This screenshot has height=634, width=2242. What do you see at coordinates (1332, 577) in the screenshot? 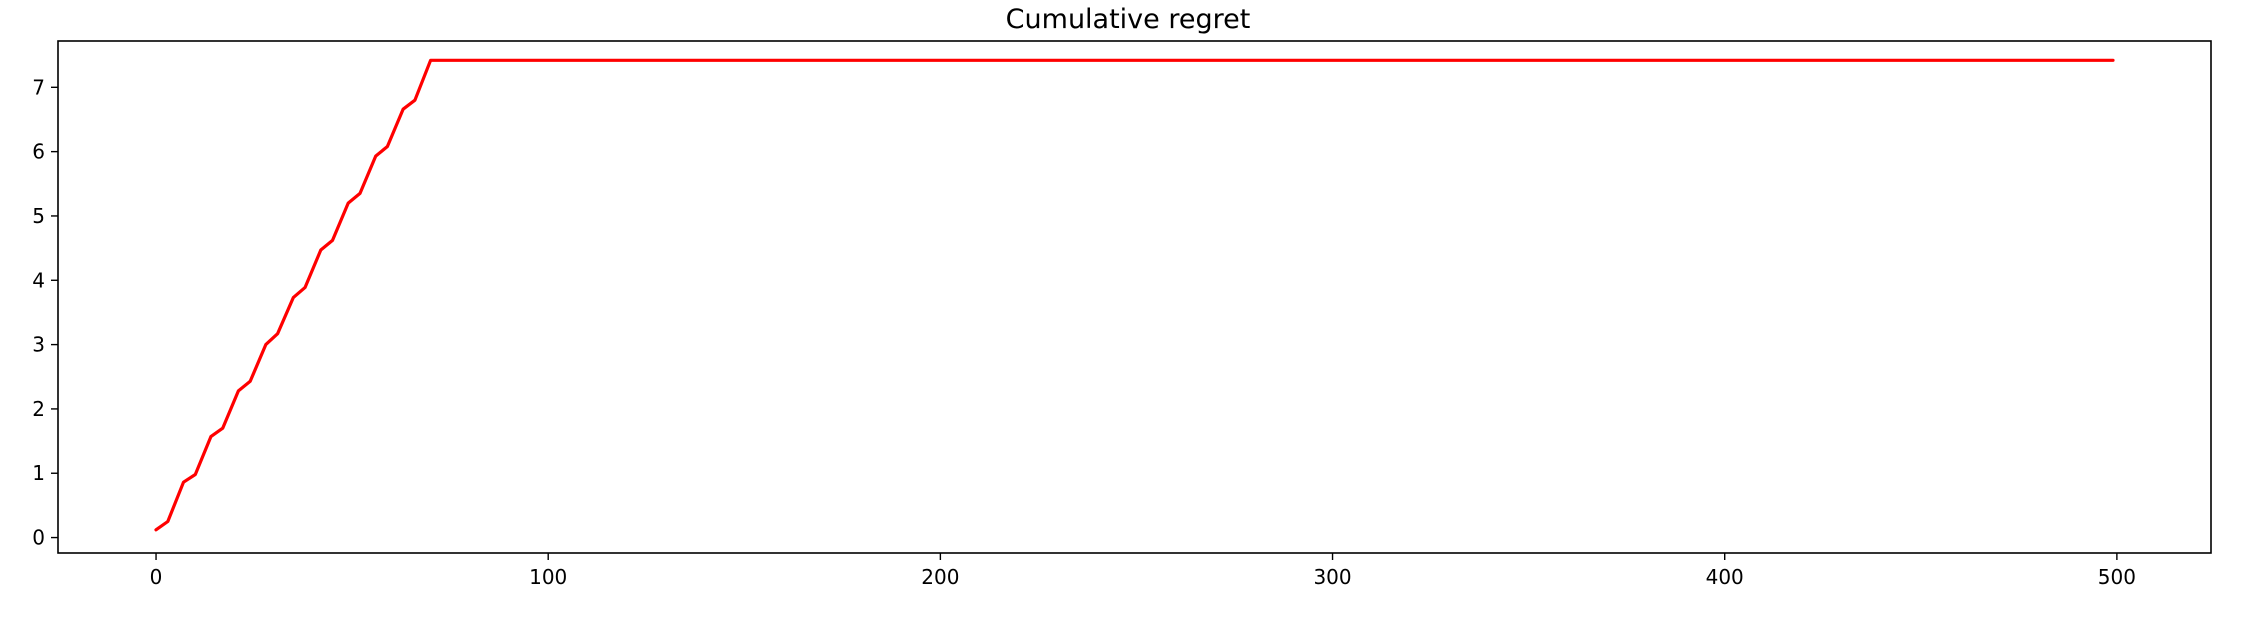
I see `x-tick-label: 300` at bounding box center [1332, 577].